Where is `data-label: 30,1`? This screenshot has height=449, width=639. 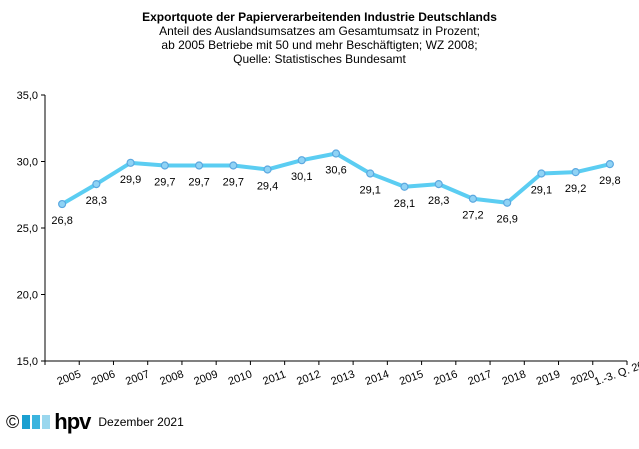 data-label: 30,1 is located at coordinates (301, 177).